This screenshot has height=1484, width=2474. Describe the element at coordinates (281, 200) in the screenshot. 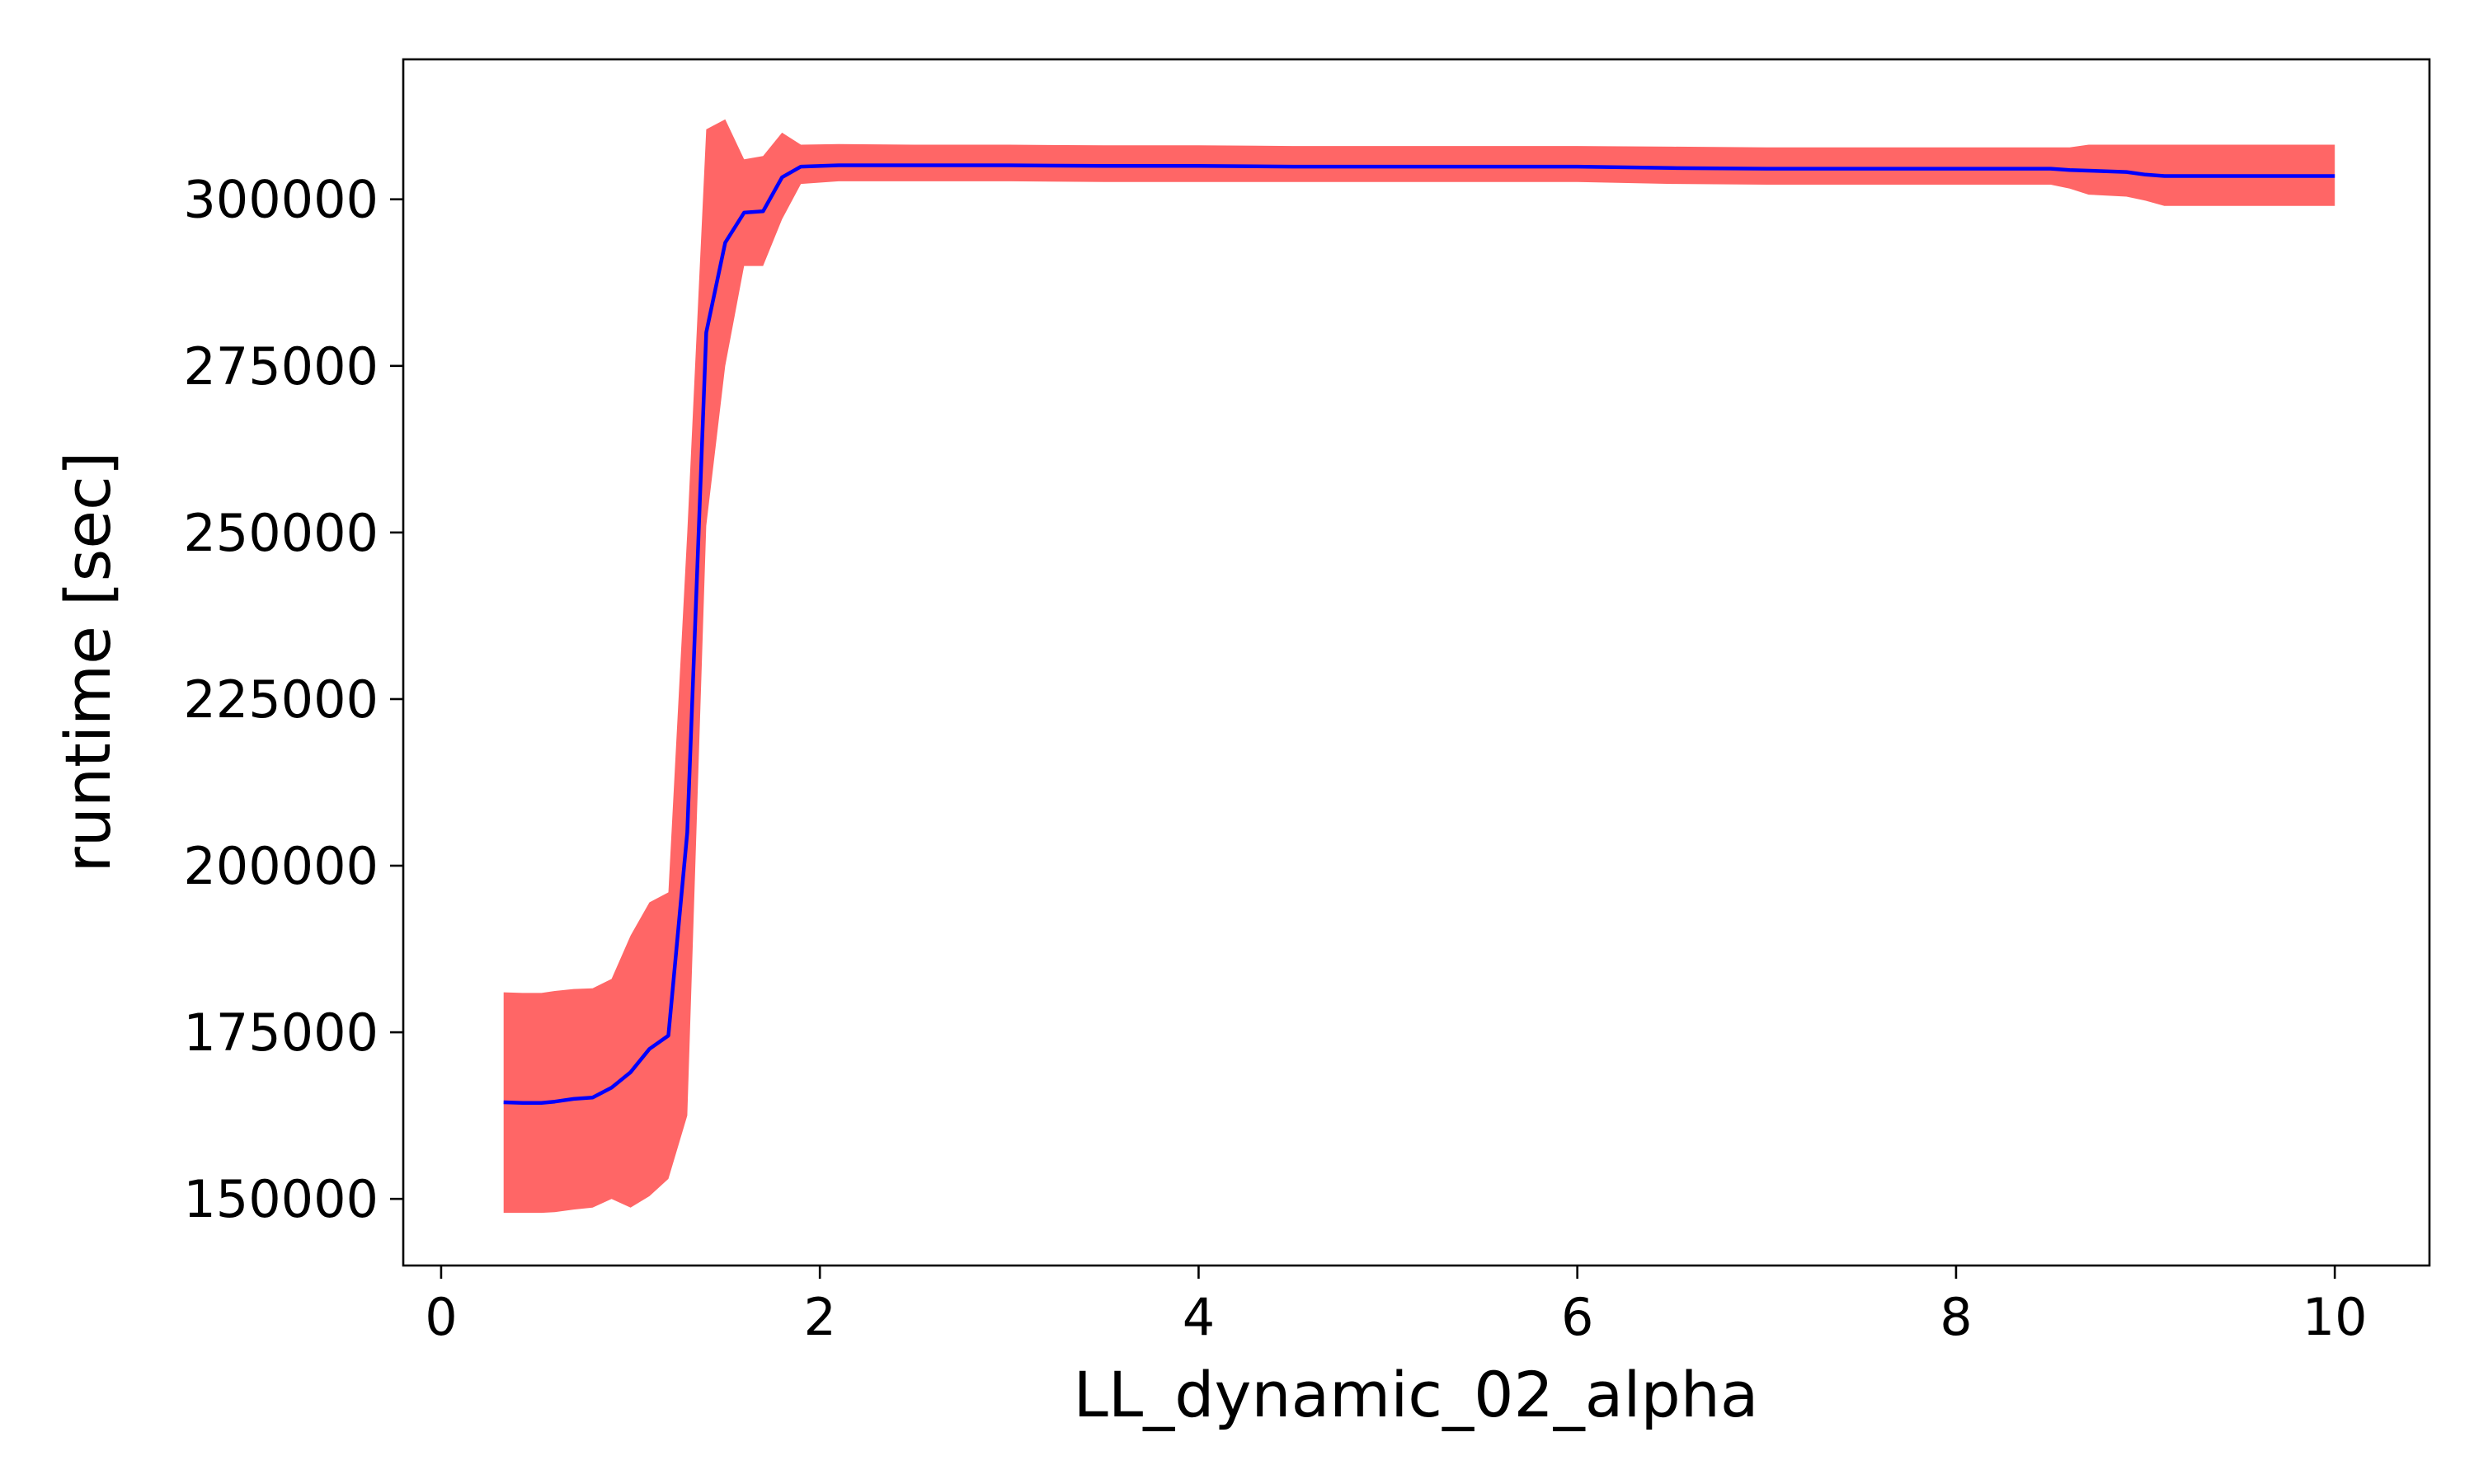

I see `y-tick-label: 300000` at that location.